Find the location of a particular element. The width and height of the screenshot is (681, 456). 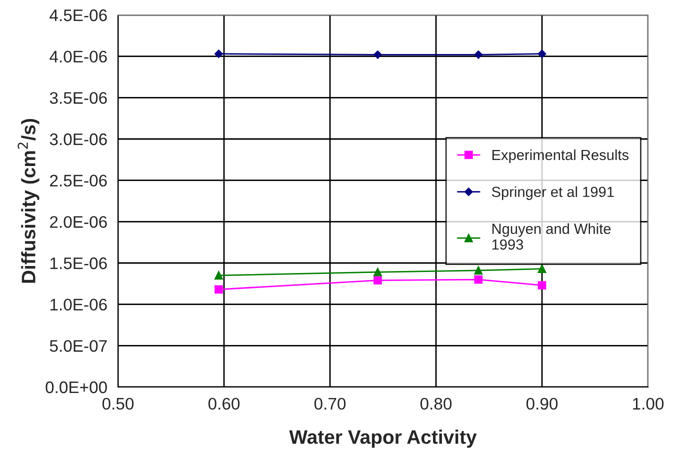

legend-label: Springer et al 1991 is located at coordinates (553, 193).